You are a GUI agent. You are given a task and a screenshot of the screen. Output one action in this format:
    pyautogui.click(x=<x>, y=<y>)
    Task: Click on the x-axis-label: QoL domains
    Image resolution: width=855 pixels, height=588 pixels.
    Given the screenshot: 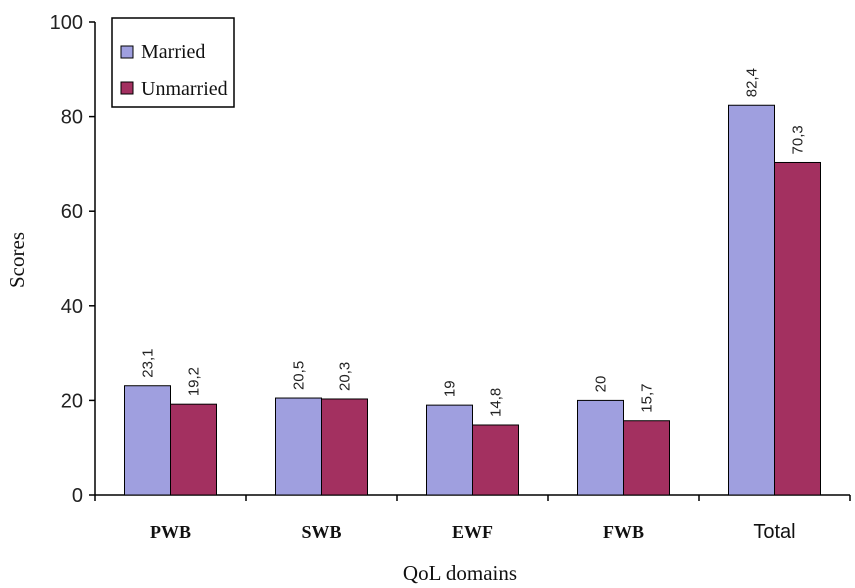 What is the action you would take?
    pyautogui.click(x=460, y=573)
    